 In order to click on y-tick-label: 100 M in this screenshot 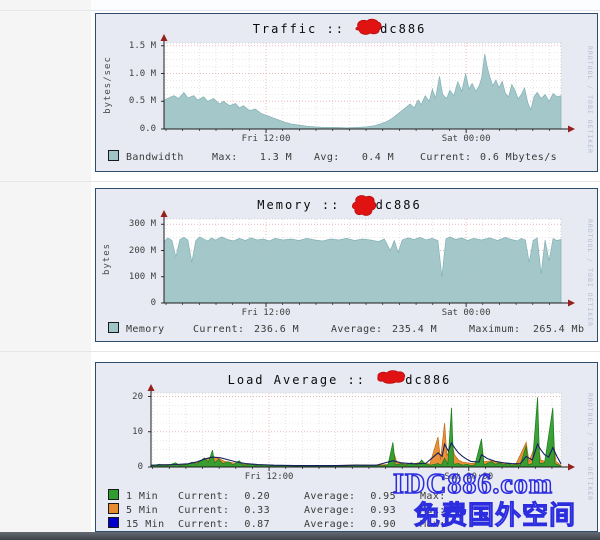, I will do `click(142, 276)`.